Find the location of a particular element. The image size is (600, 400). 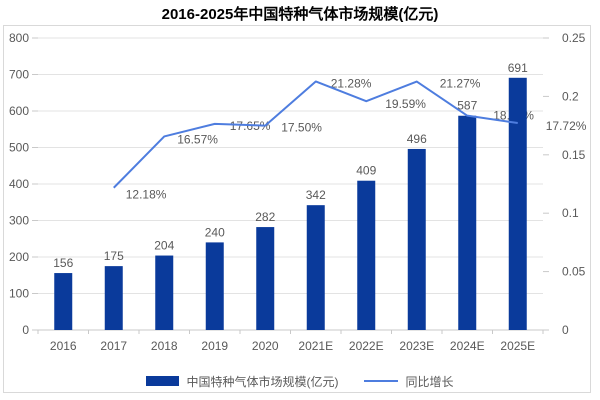

growth-label: 17.50% is located at coordinates (301, 128).